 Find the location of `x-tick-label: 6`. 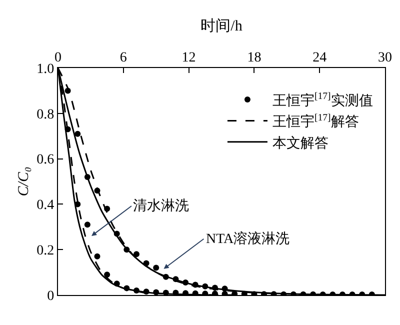

x-tick-label: 6 is located at coordinates (123, 58).